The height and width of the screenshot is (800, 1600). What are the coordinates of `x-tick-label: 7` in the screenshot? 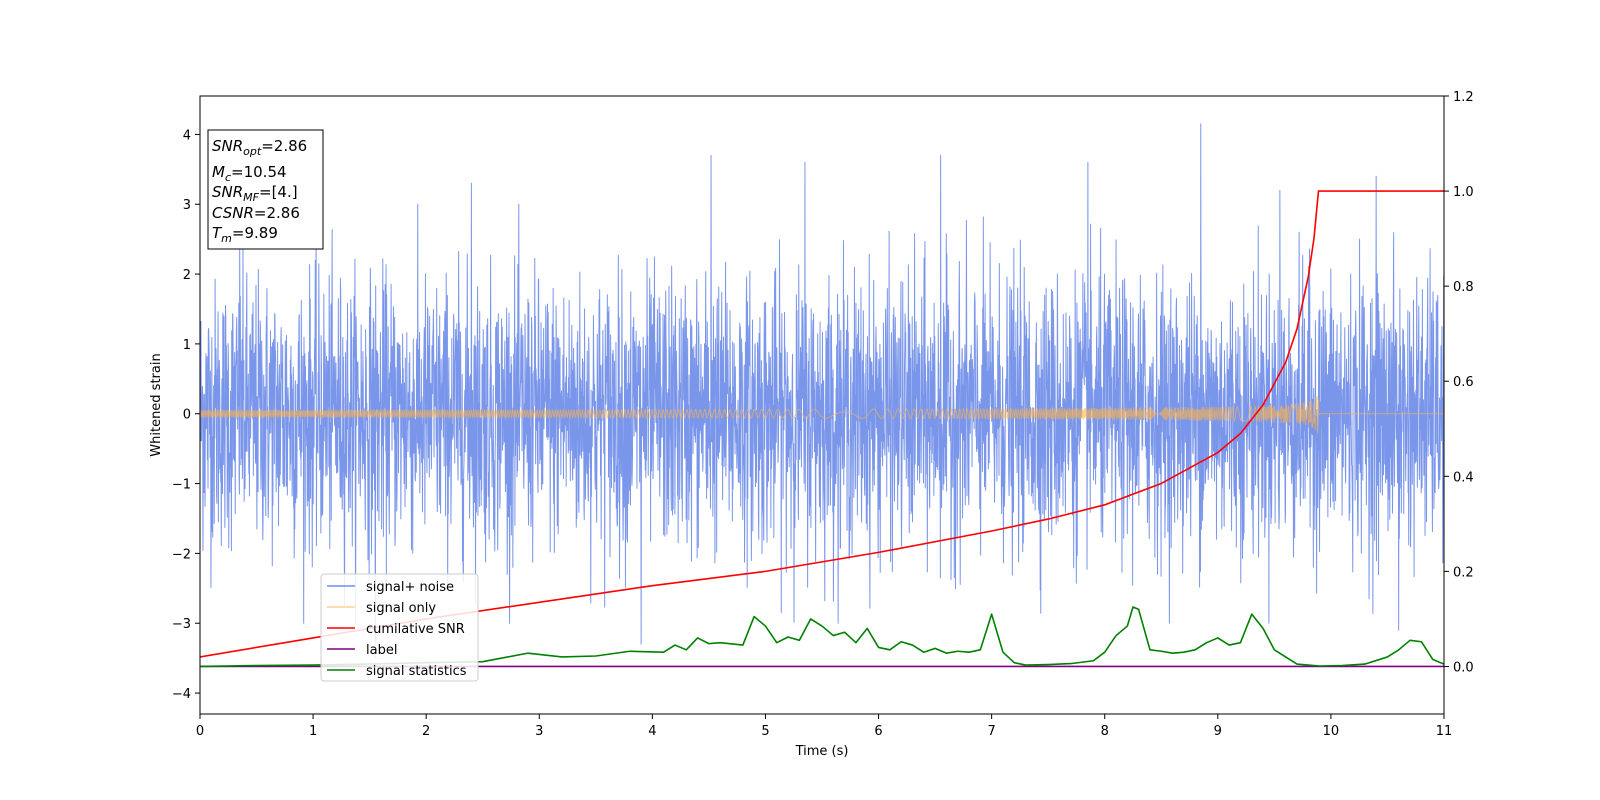 It's located at (991, 731).